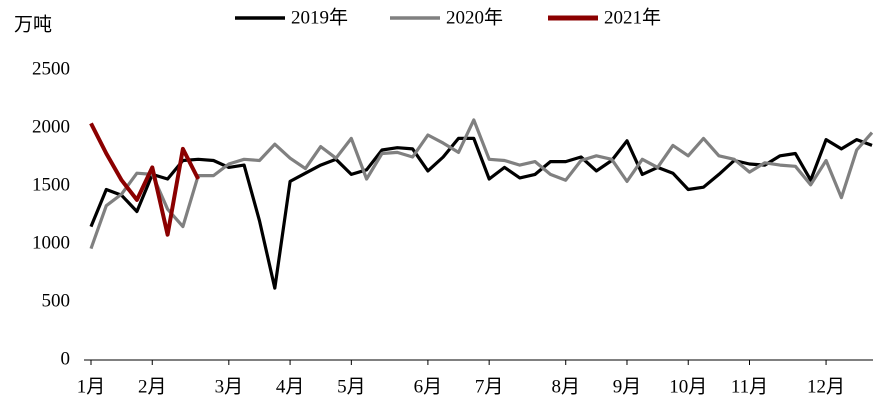  I want to click on x-tick-label: 1月, so click(91, 386).